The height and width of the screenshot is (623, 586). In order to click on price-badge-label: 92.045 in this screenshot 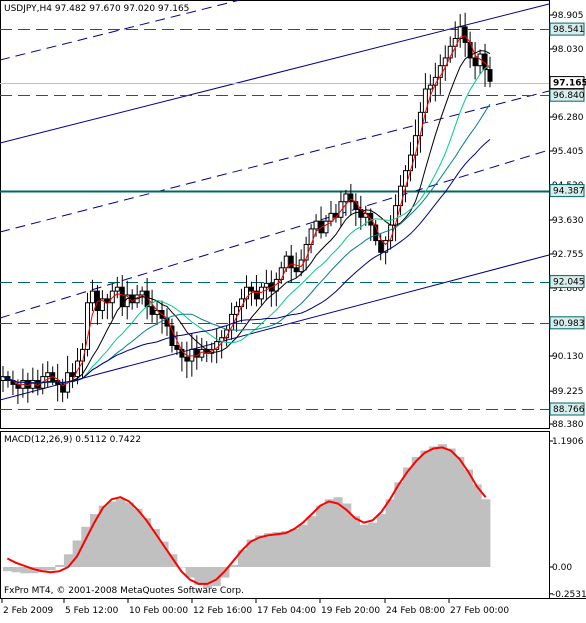, I will do `click(569, 283)`.